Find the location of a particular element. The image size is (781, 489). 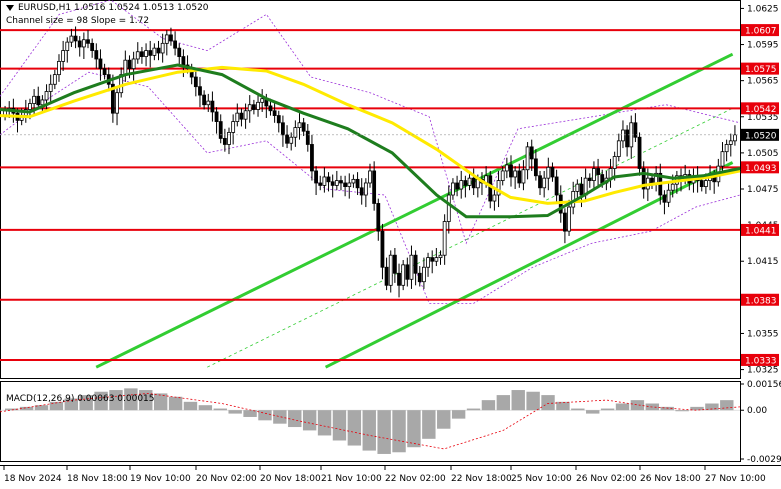

channel-info: Channel size = 98 Slope = 1.72 is located at coordinates (78, 21).